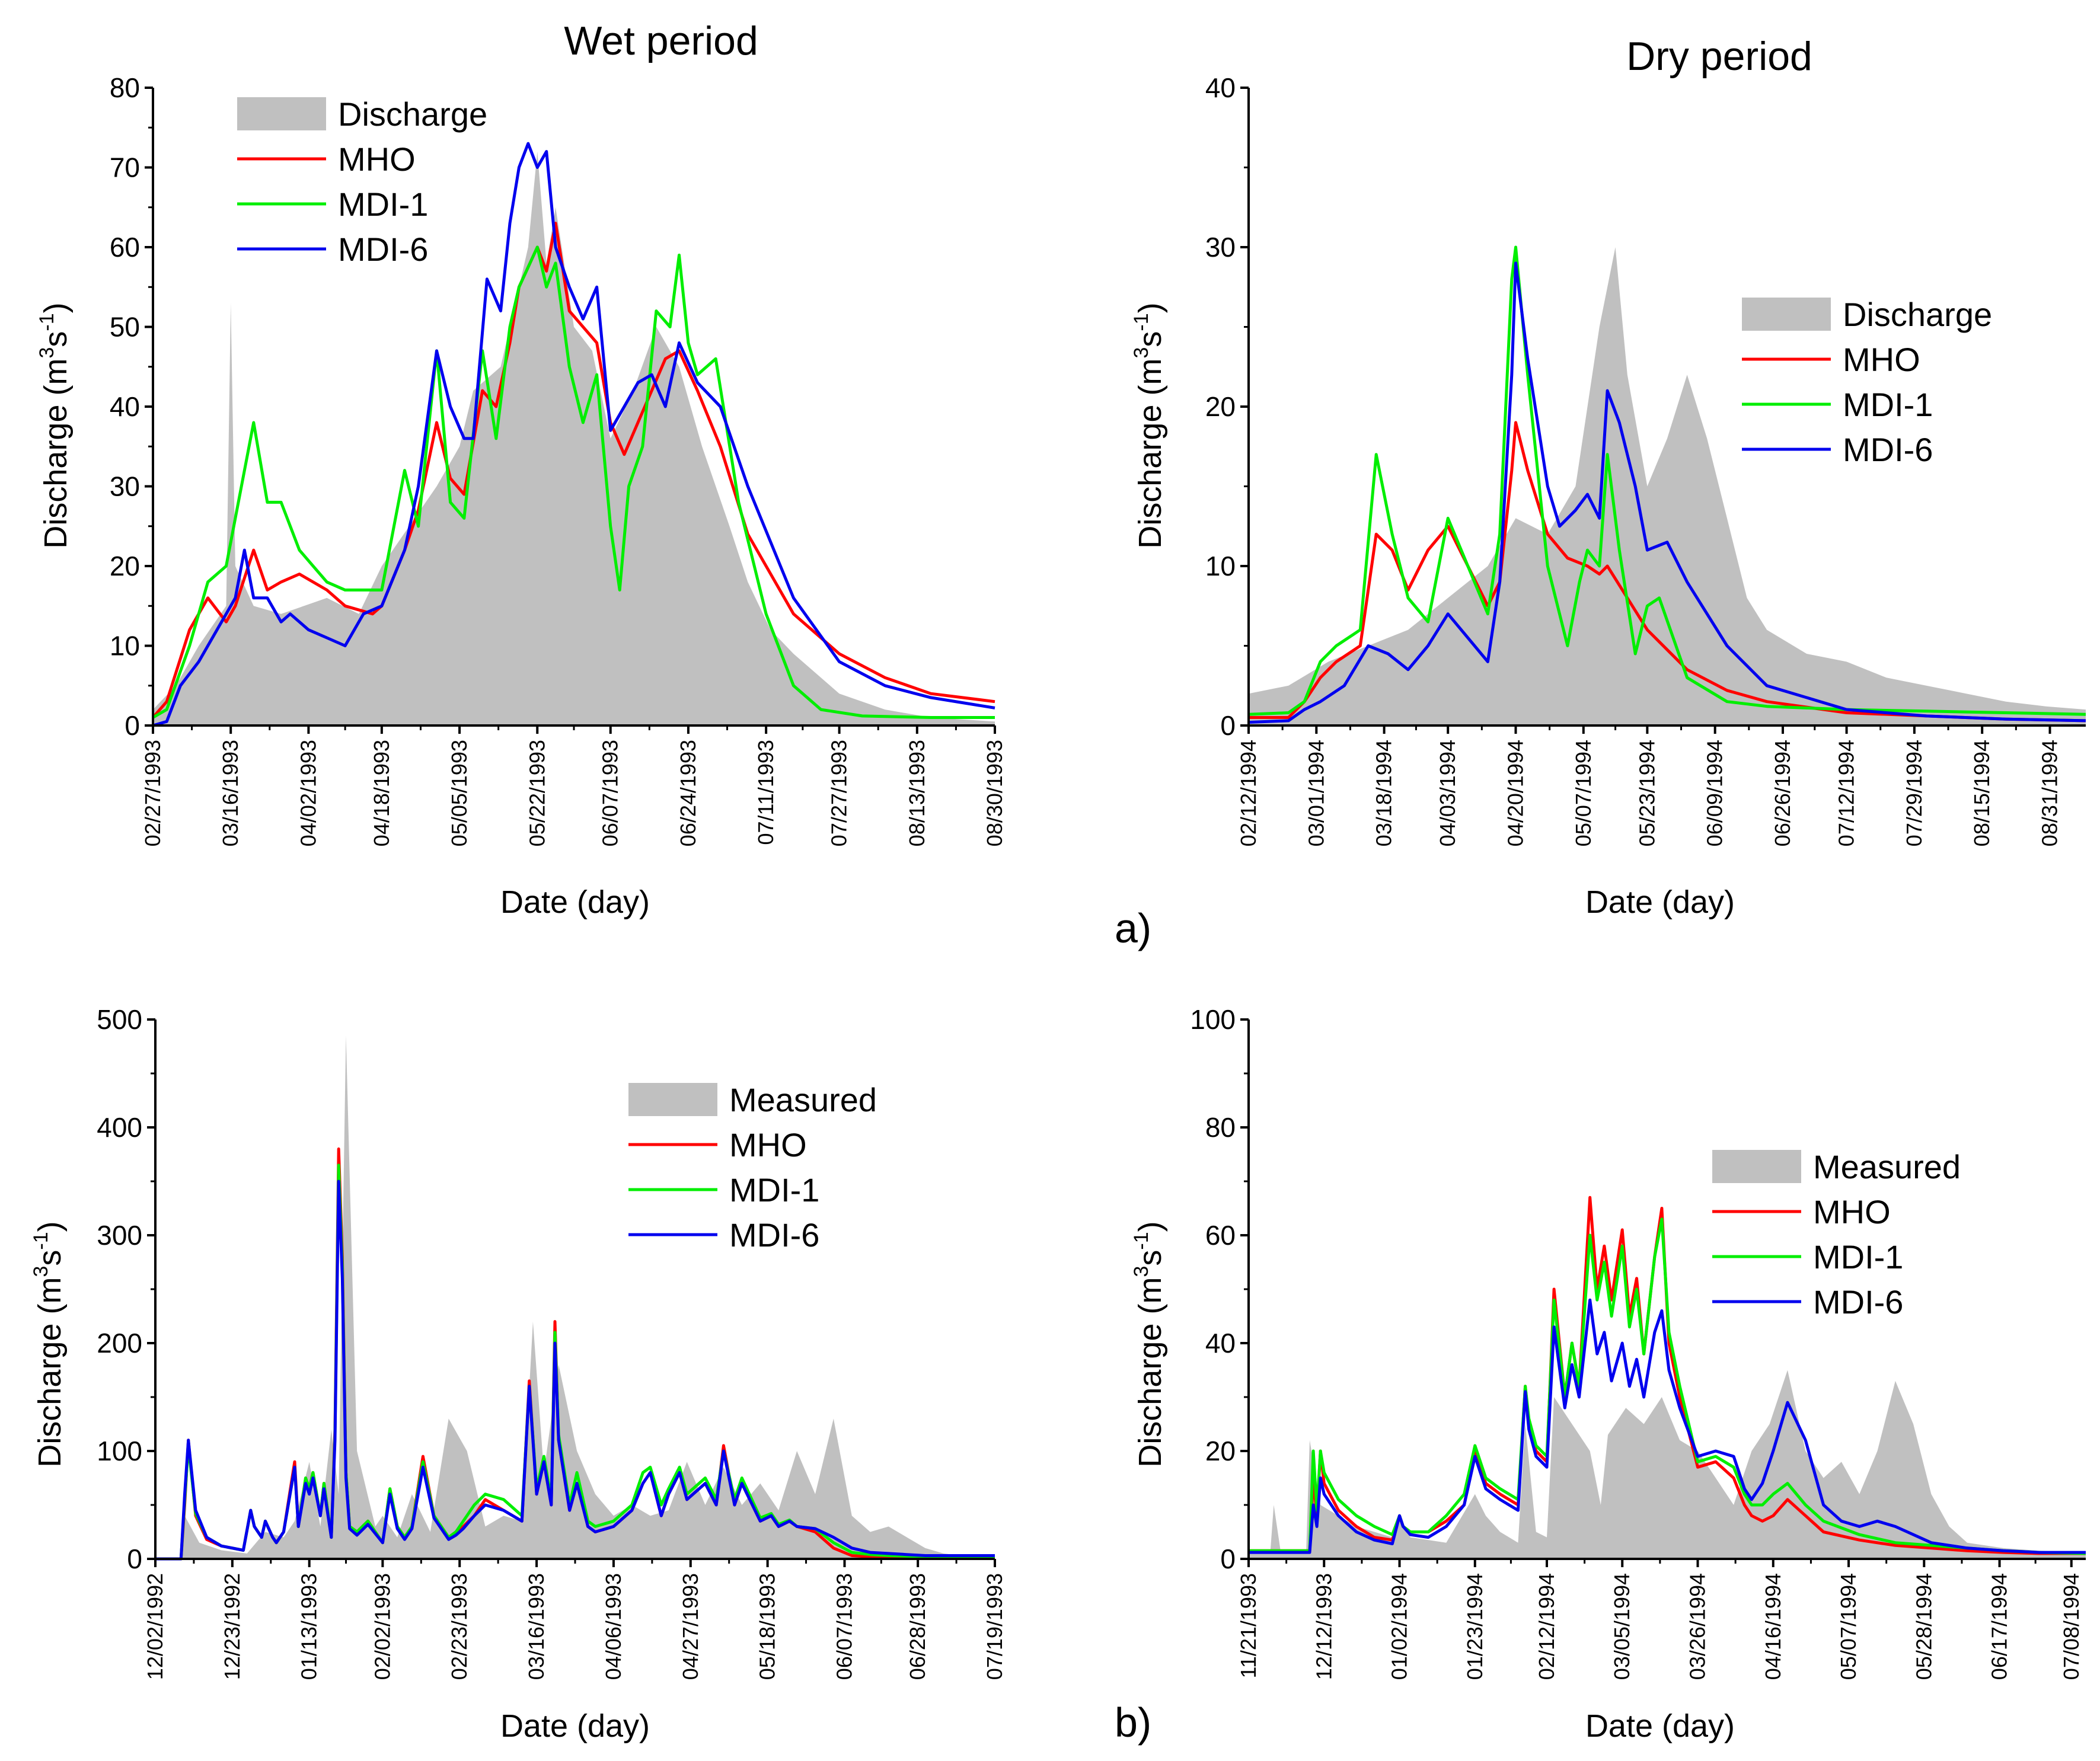  Describe the element at coordinates (459, 1627) in the screenshot. I see `x-tick-label: 02/23/1993` at that location.